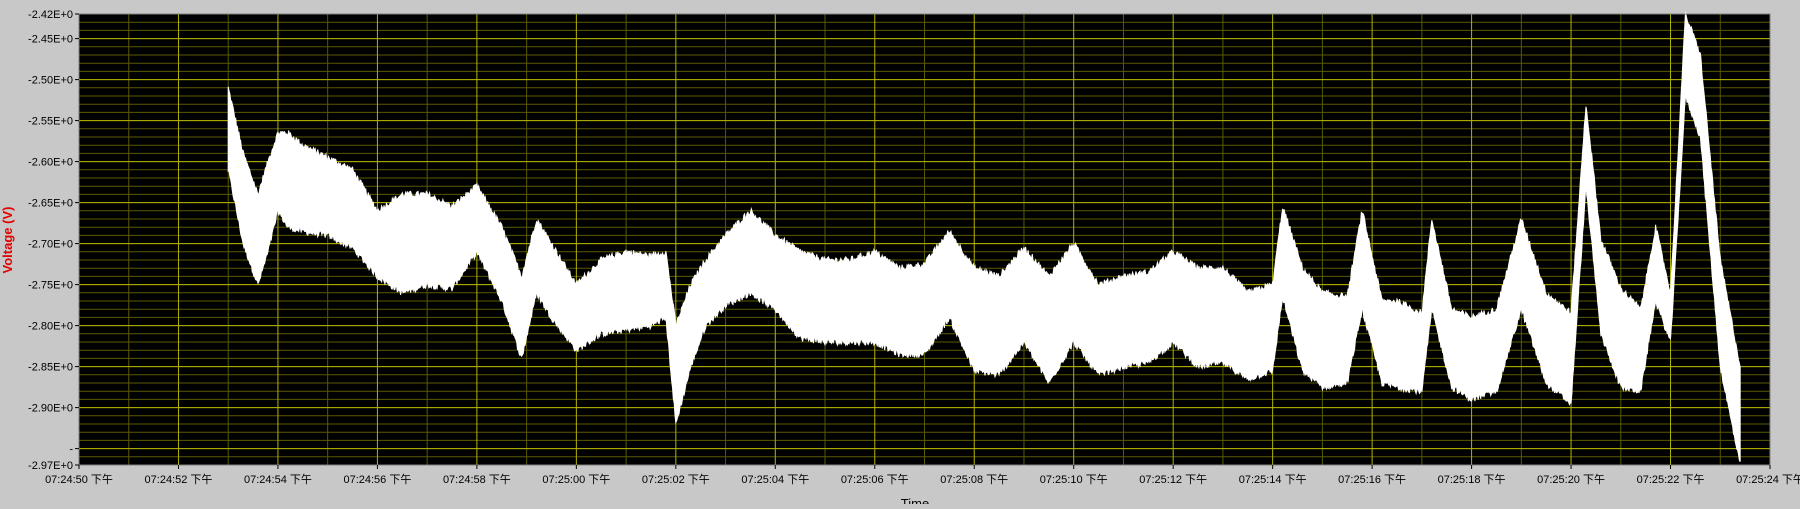  I want to click on y-tick-label: -2.70E+0, so click(50, 245).